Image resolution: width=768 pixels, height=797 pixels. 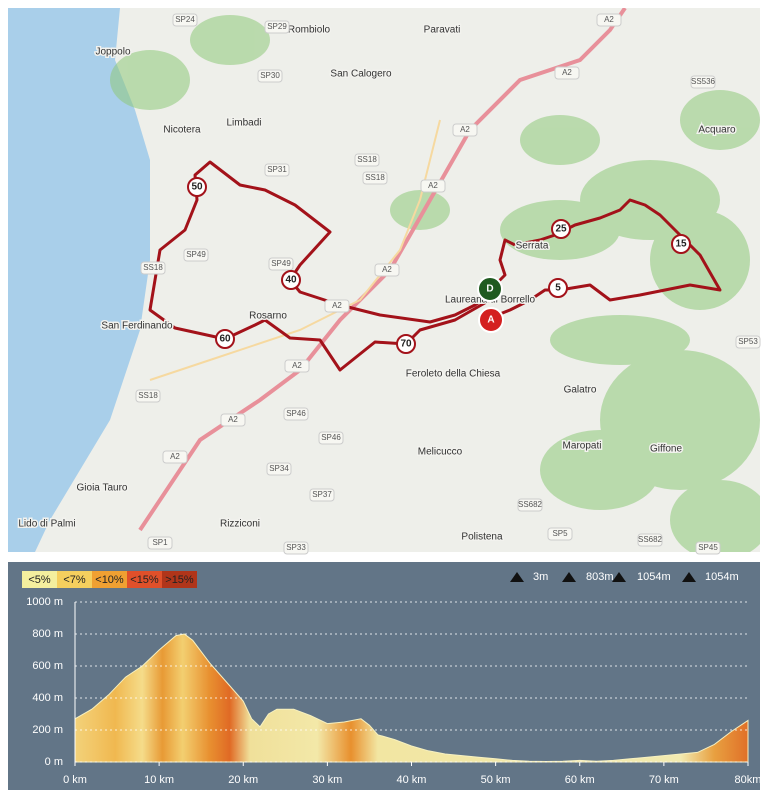 What do you see at coordinates (654, 577) in the screenshot?
I see `stat-value: 1054m` at bounding box center [654, 577].